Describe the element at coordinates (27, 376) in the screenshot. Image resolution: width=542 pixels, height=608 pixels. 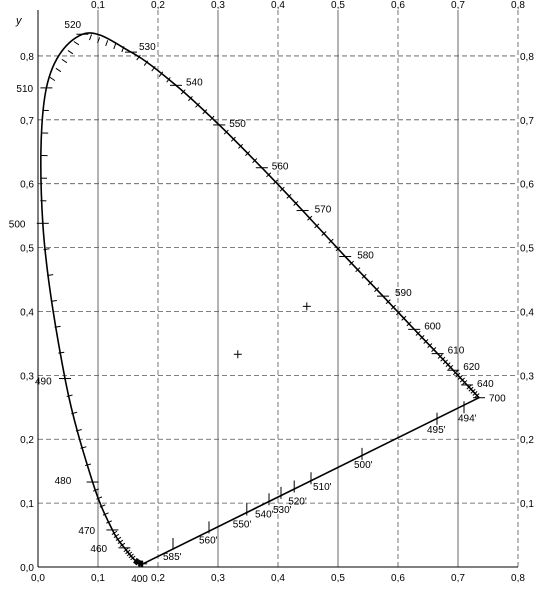
I see `y-tick-label-left: 0,3` at that location.